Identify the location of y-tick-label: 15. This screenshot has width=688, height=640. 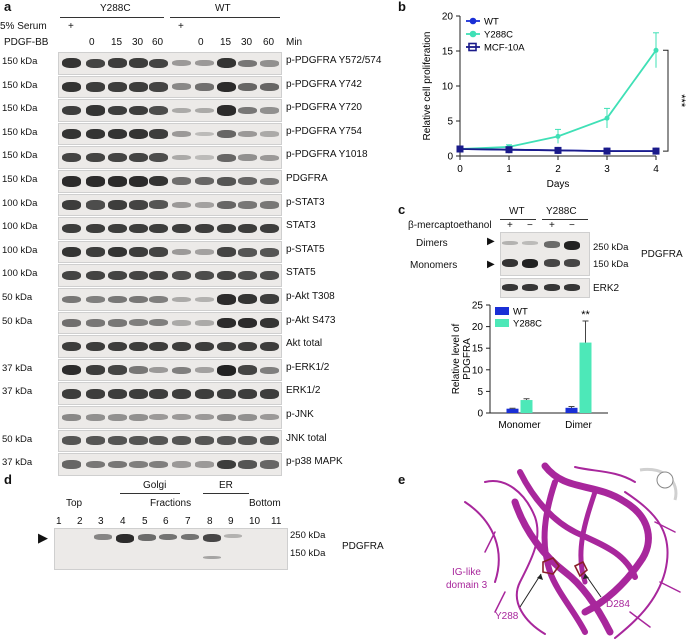
(478, 349).